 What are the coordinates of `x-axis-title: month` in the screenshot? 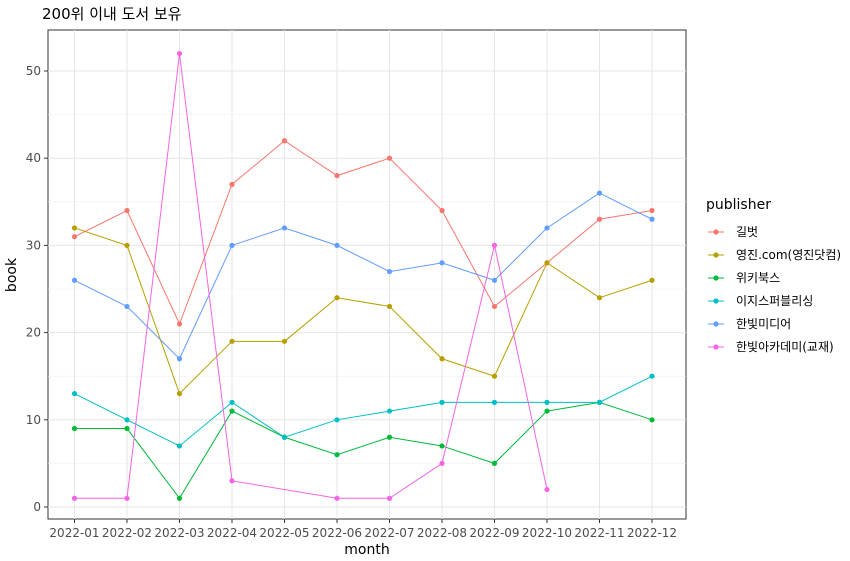 It's located at (366, 550).